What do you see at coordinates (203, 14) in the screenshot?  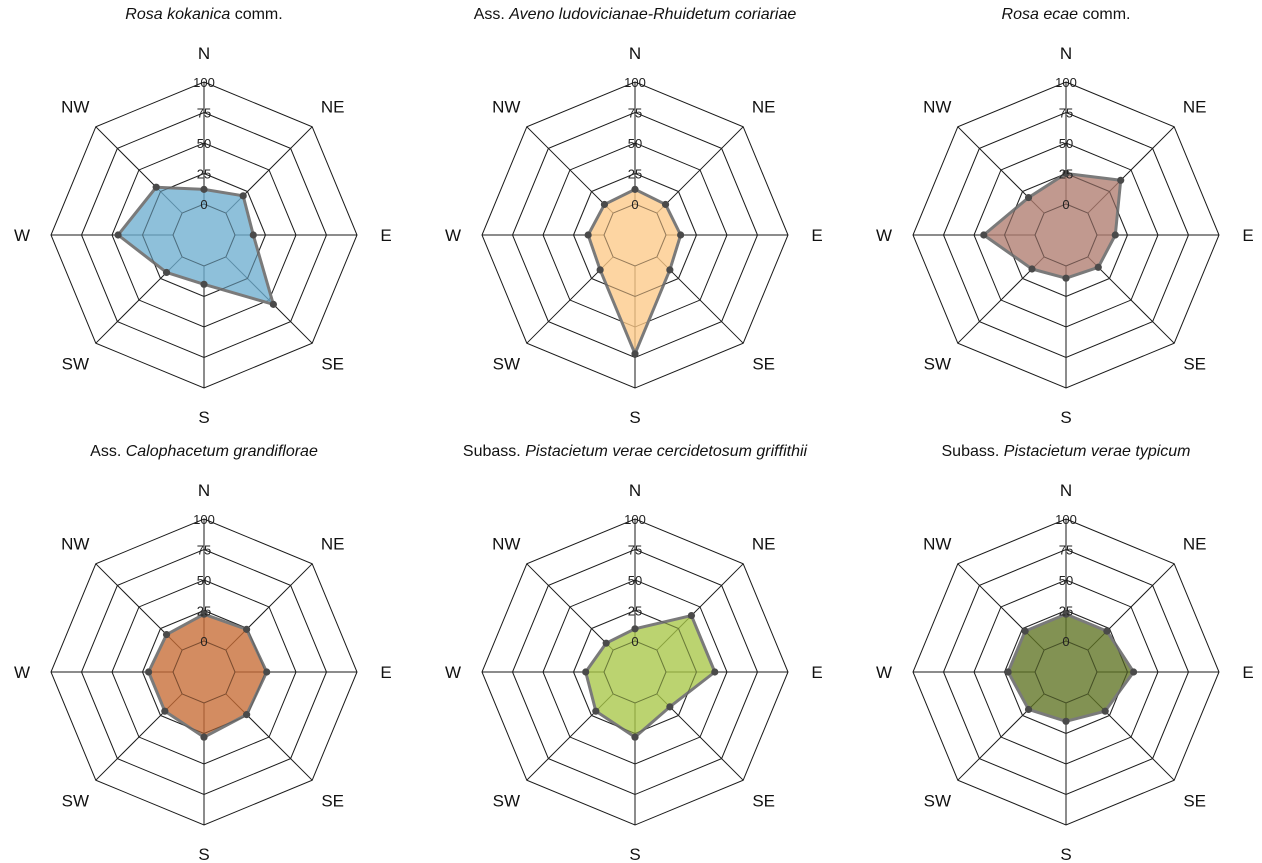 I see `chart-title: Rosa kokanica comm.` at bounding box center [203, 14].